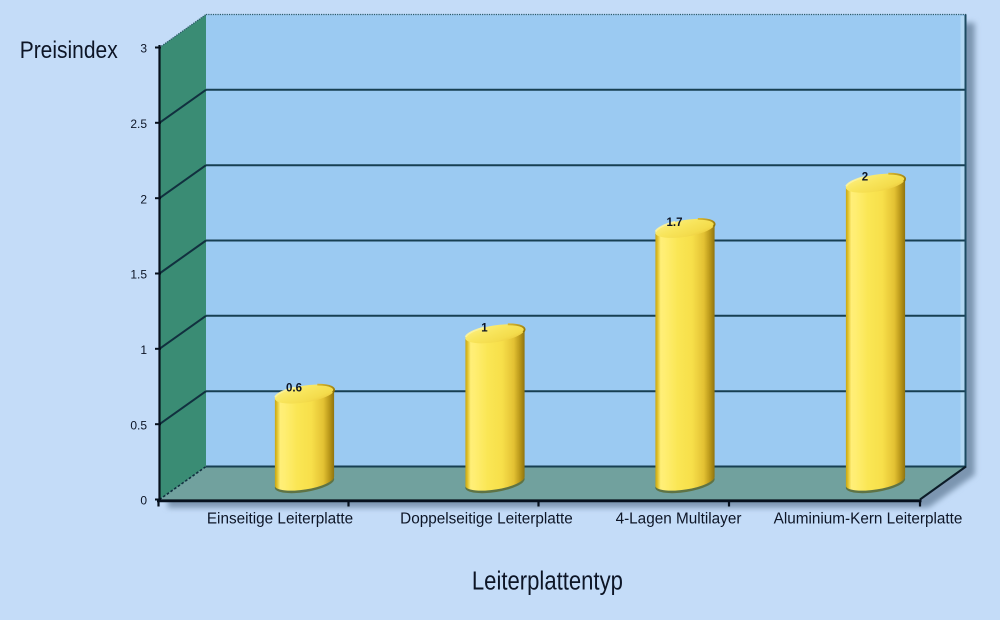 The width and height of the screenshot is (1000, 620). Describe the element at coordinates (280, 518) in the screenshot. I see `svg-text: Einseitige Leiterplatte` at that location.